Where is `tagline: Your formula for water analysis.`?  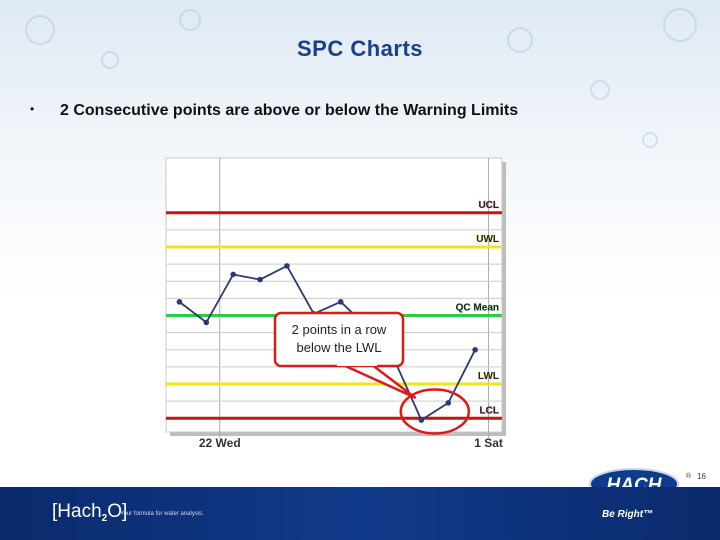 tagline: Your formula for water analysis. is located at coordinates (162, 514).